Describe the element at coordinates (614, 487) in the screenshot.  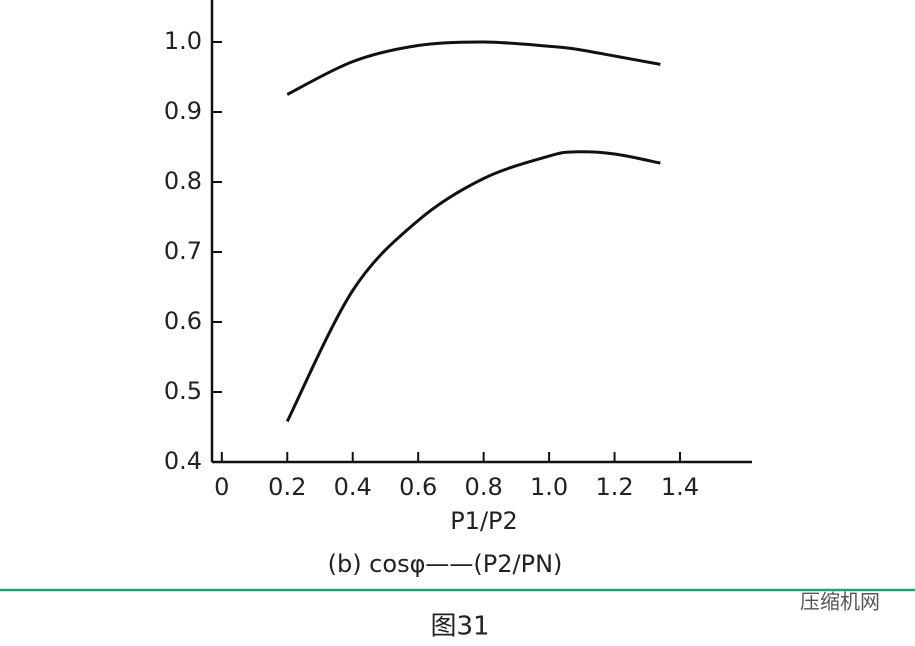
I see `x-tick-label: 1.2` at that location.